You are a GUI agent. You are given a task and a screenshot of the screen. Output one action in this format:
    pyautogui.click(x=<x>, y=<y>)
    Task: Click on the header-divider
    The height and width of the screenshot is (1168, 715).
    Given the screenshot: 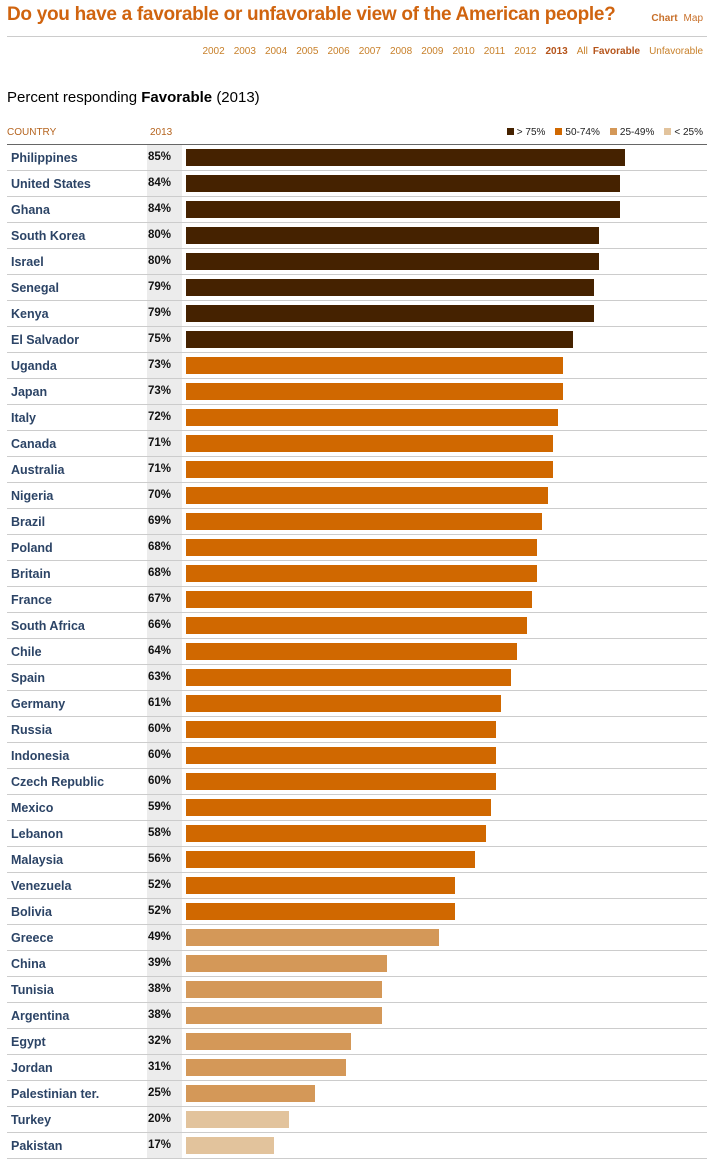 What is the action you would take?
    pyautogui.click(x=357, y=144)
    